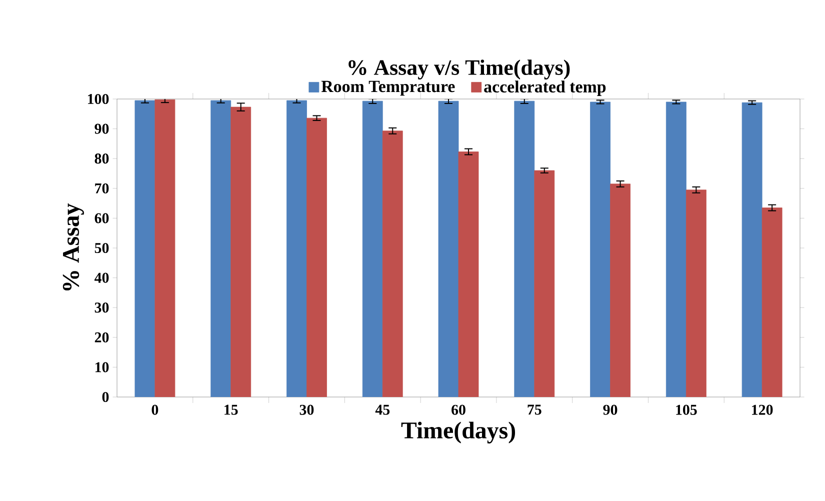 The height and width of the screenshot is (501, 825). Describe the element at coordinates (459, 409) in the screenshot. I see `x-tick-label: 60` at that location.